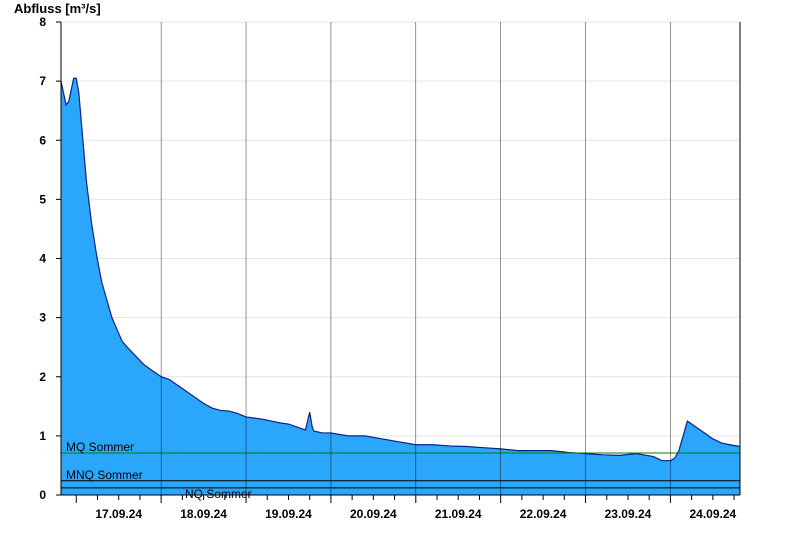 Image resolution: width=800 pixels, height=550 pixels. What do you see at coordinates (373, 514) in the screenshot?
I see `x-tick-label: 20.09.24` at bounding box center [373, 514].